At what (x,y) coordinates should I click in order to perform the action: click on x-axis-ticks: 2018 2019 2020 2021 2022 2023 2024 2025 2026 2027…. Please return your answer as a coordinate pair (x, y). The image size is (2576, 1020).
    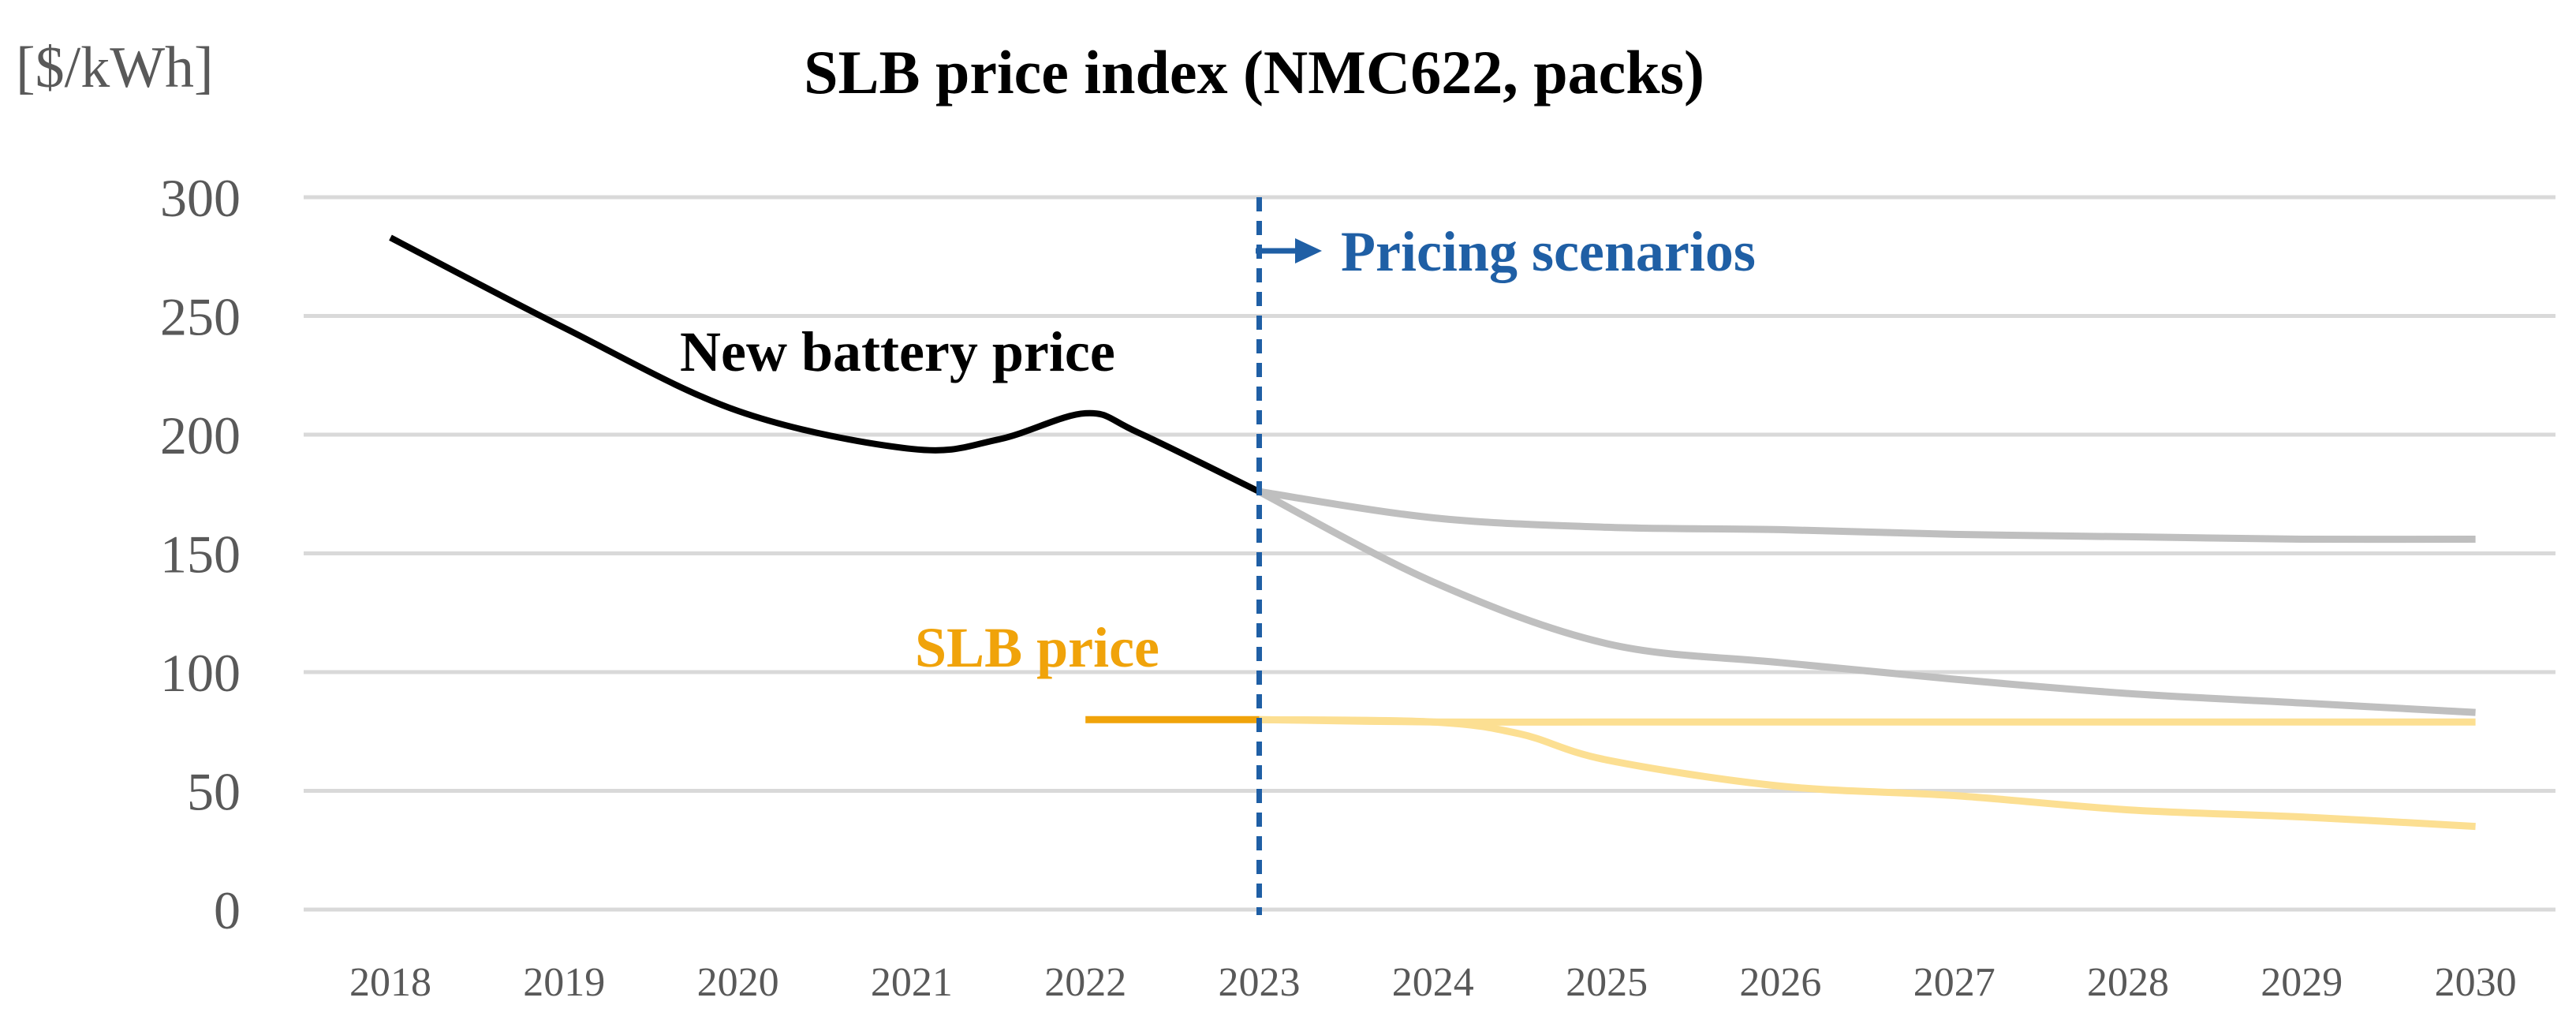
    Looking at the image, I should click on (1433, 982).